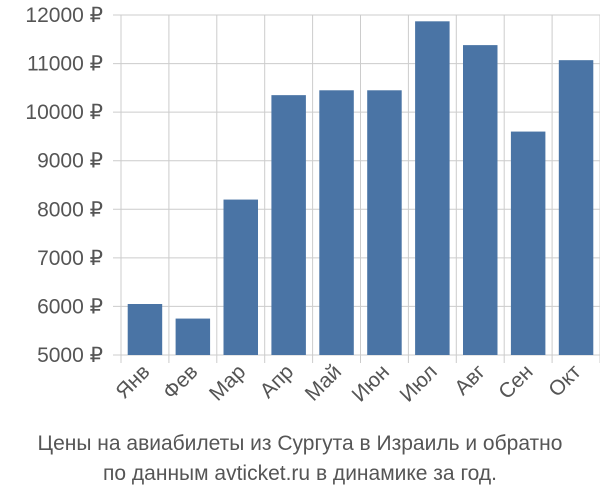 The width and height of the screenshot is (600, 500). Describe the element at coordinates (132, 381) in the screenshot. I see `x-tick-label: Янв` at that location.